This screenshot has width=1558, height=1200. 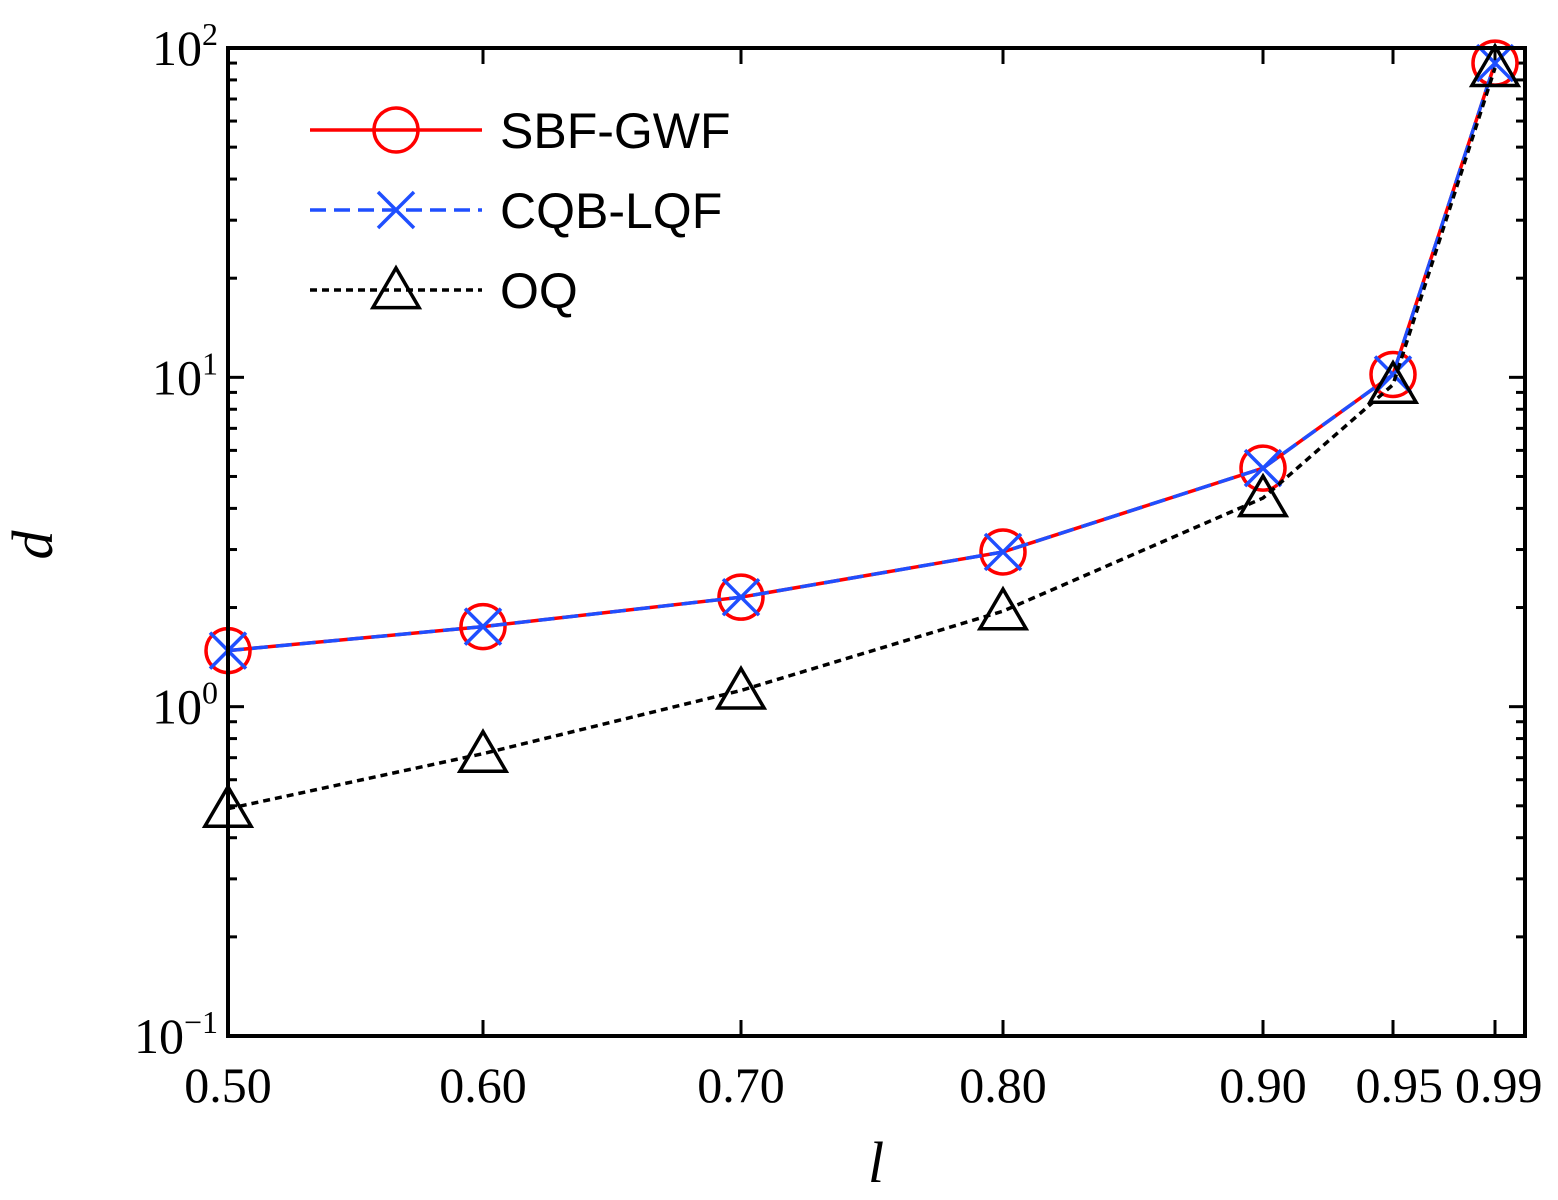 I want to click on legend-entry: SBF-GWF, so click(x=520, y=131).